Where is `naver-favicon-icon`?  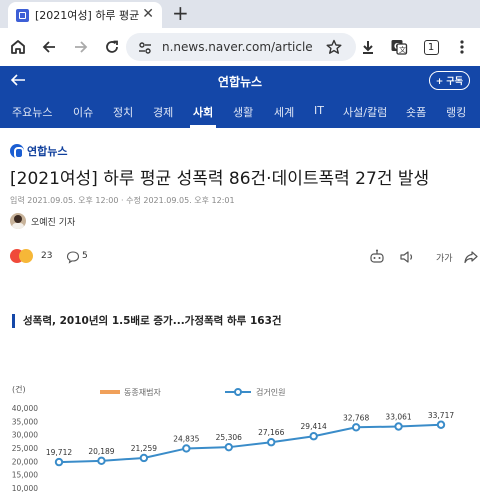
naver-favicon-icon is located at coordinates (22, 15).